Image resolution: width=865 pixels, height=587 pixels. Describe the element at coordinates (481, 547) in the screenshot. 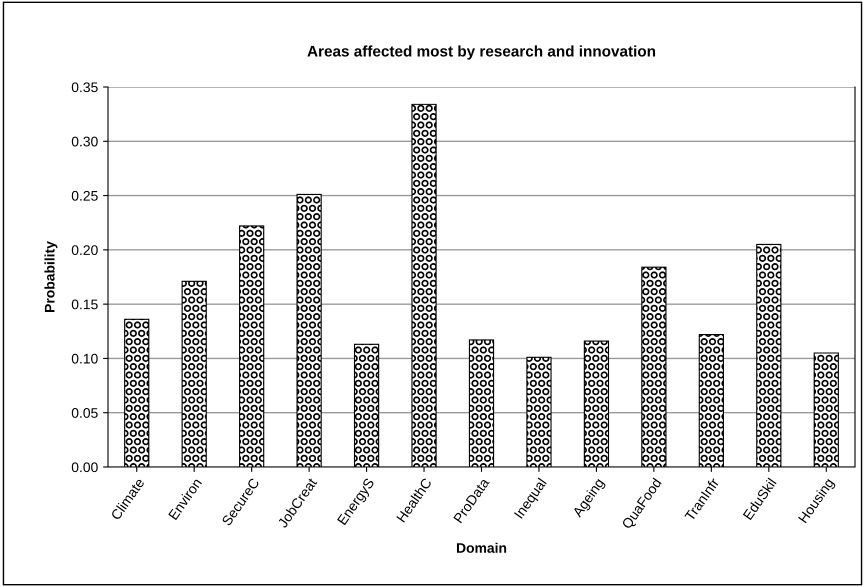

I see `x-axis-title: Domain` at that location.